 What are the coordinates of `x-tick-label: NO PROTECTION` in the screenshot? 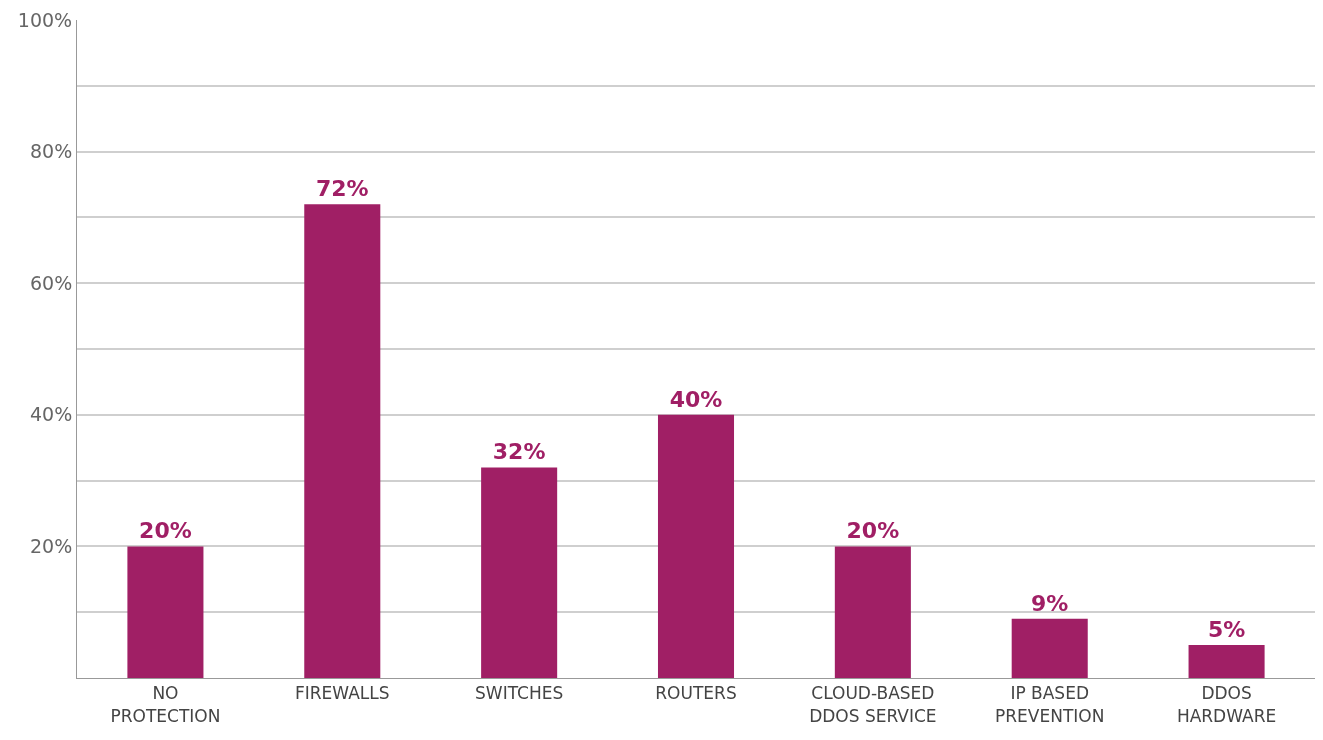 It's located at (165, 704).